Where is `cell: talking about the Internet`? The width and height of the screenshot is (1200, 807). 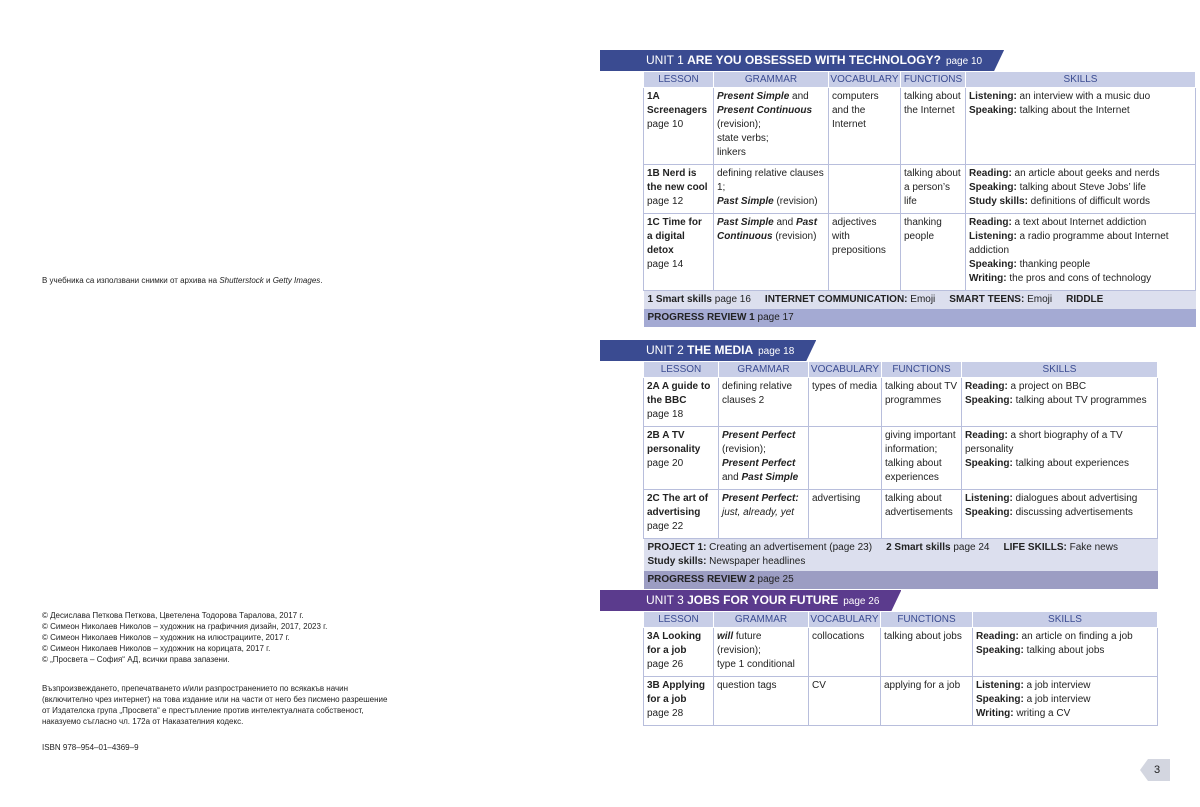 cell: talking about the Internet is located at coordinates (933, 126).